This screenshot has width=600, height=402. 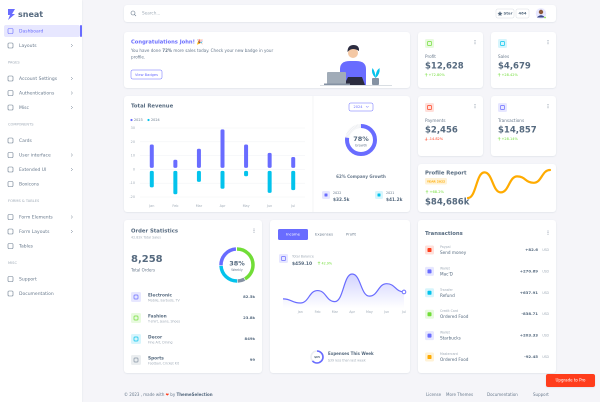 I want to click on badge-button-label: View Badges, so click(x=146, y=75).